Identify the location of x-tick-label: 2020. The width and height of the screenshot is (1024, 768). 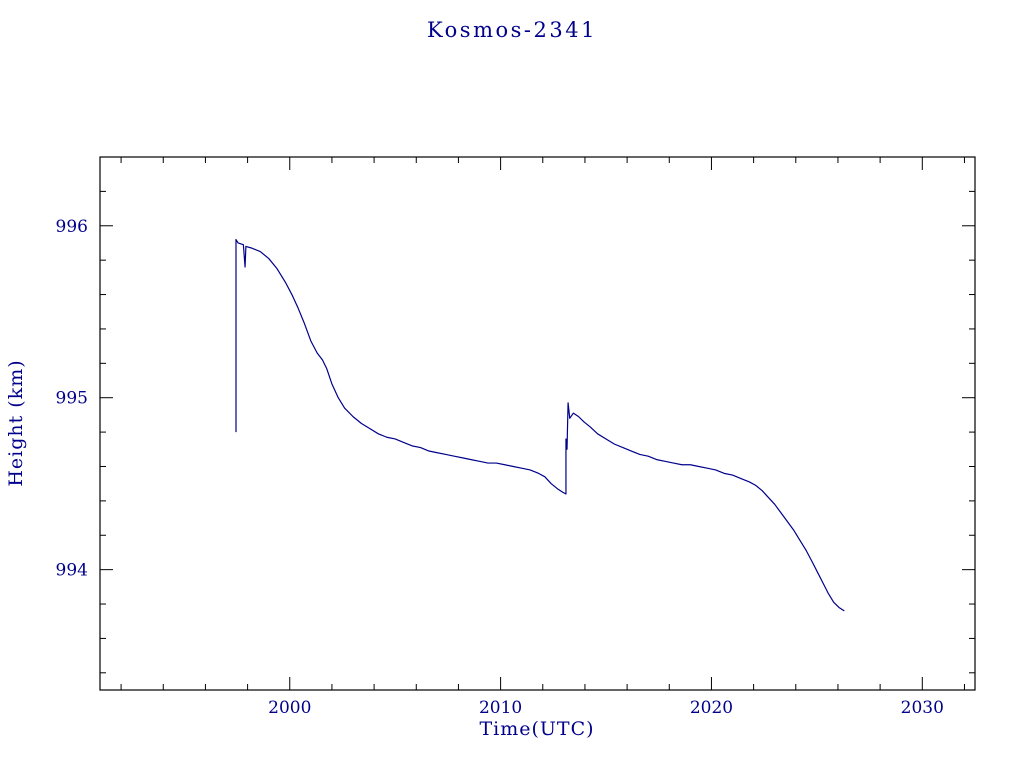
(711, 708).